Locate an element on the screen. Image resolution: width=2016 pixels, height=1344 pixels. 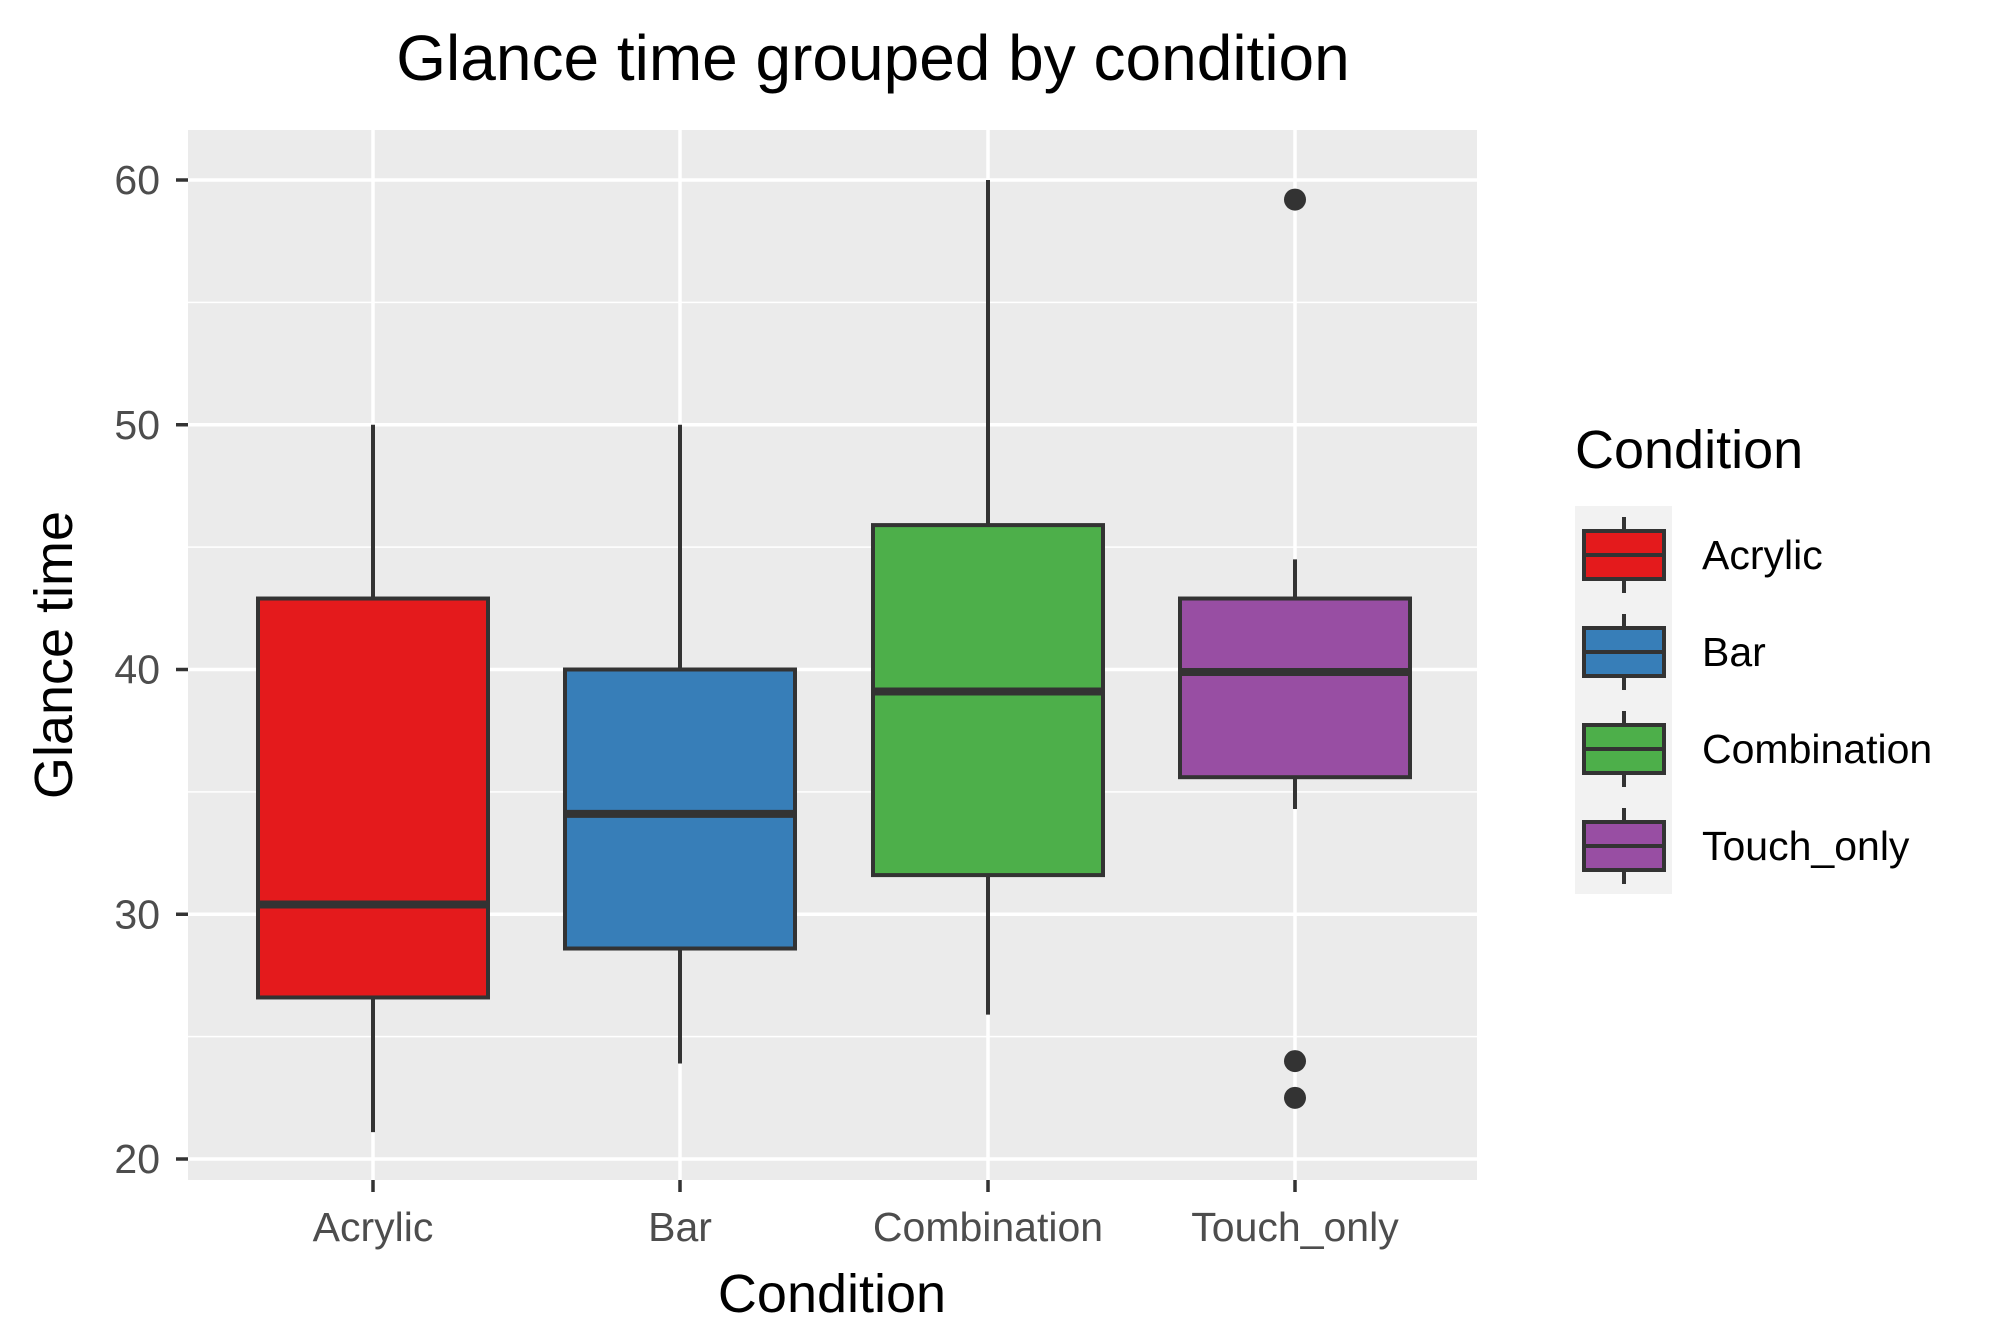
legend-entry-label: Bar is located at coordinates (1734, 652).